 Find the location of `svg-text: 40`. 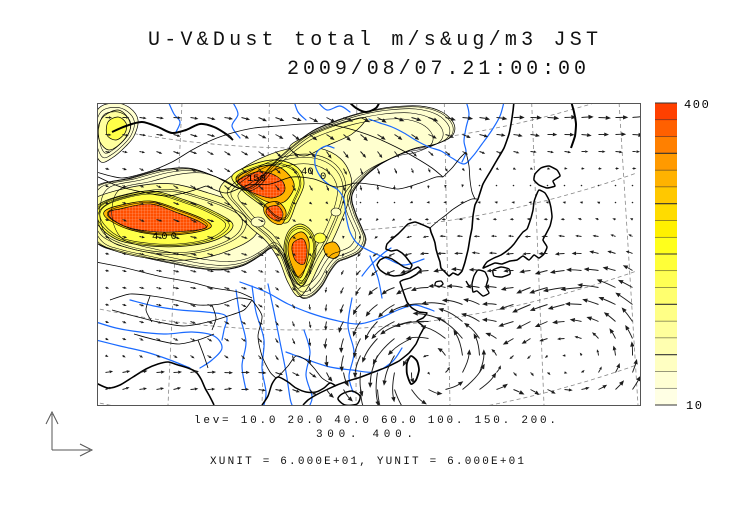

svg-text: 40 is located at coordinates (307, 172).